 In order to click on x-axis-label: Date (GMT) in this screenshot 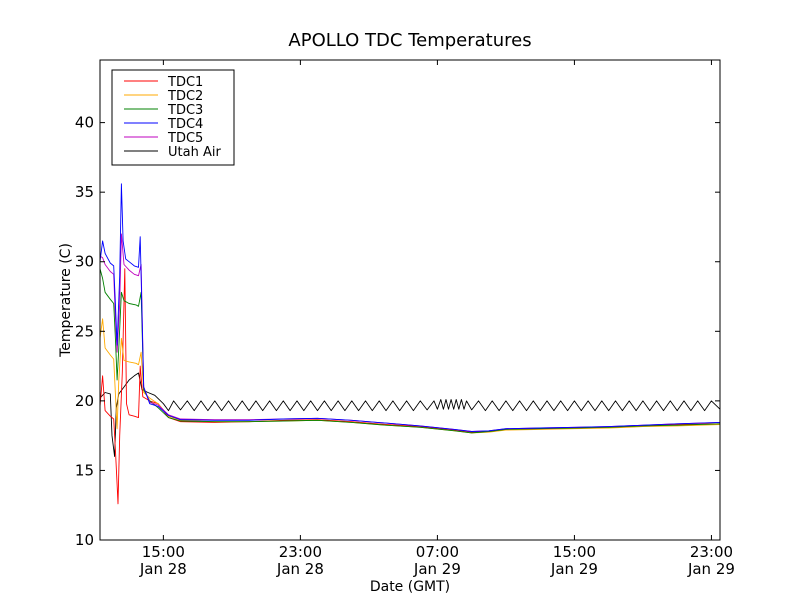, I will do `click(410, 587)`.